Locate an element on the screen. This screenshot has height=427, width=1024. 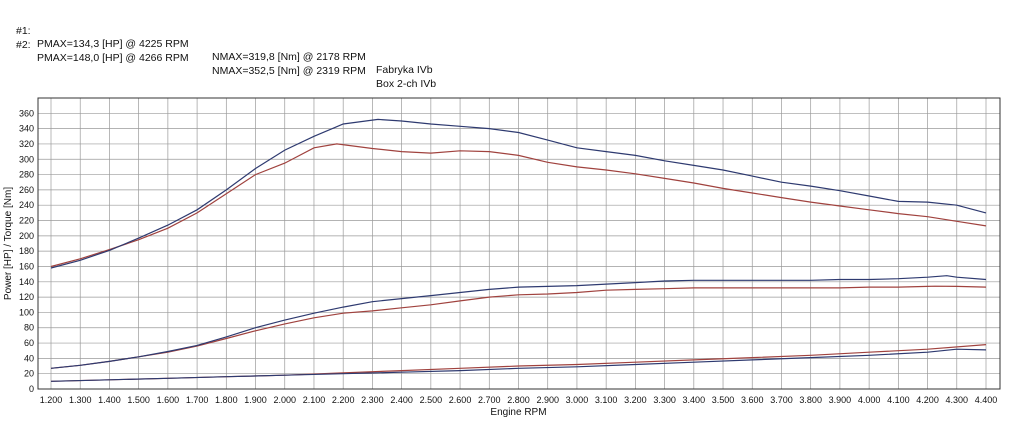
x-tick-label: 3.100 is located at coordinates (606, 400).